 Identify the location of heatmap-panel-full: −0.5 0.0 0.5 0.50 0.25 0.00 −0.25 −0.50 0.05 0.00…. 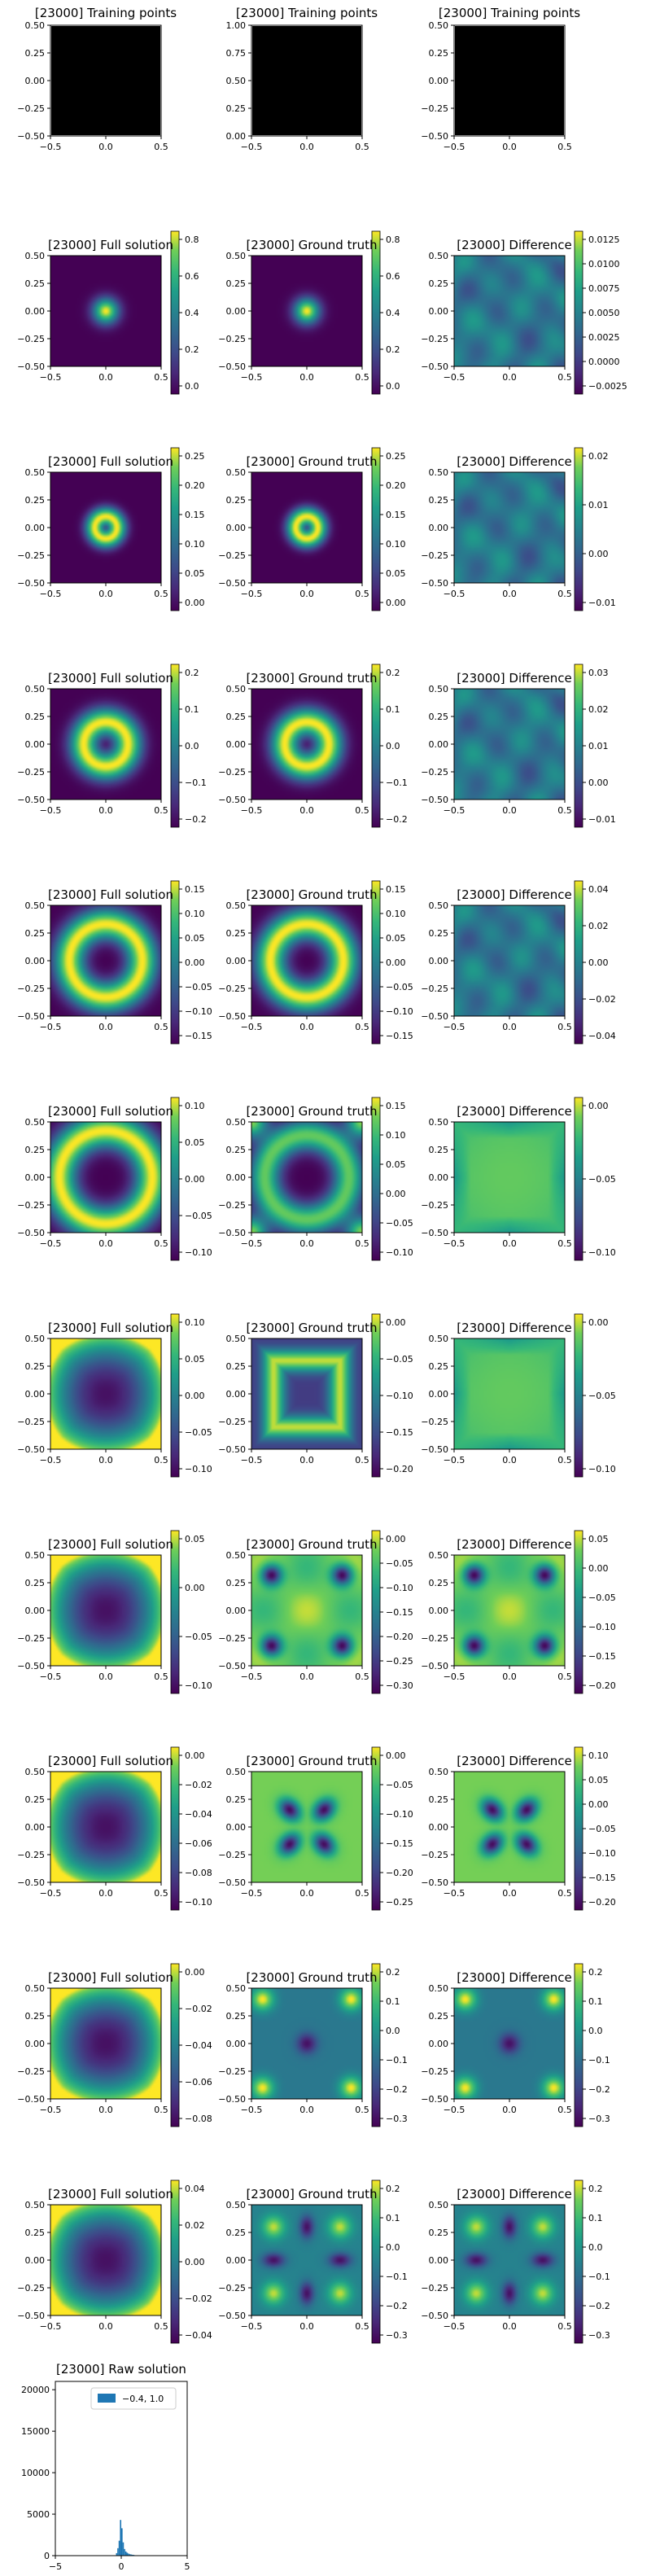
(114, 1612).